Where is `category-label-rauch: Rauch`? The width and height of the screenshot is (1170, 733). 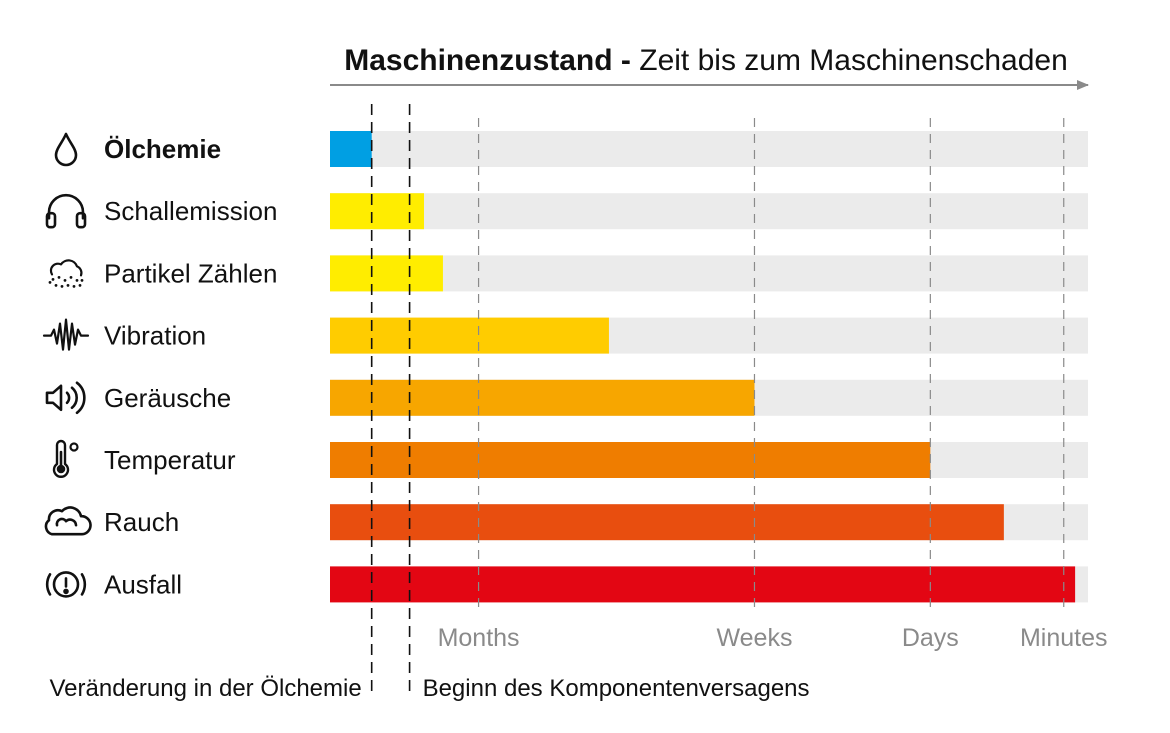
category-label-rauch: Rauch is located at coordinates (141, 522).